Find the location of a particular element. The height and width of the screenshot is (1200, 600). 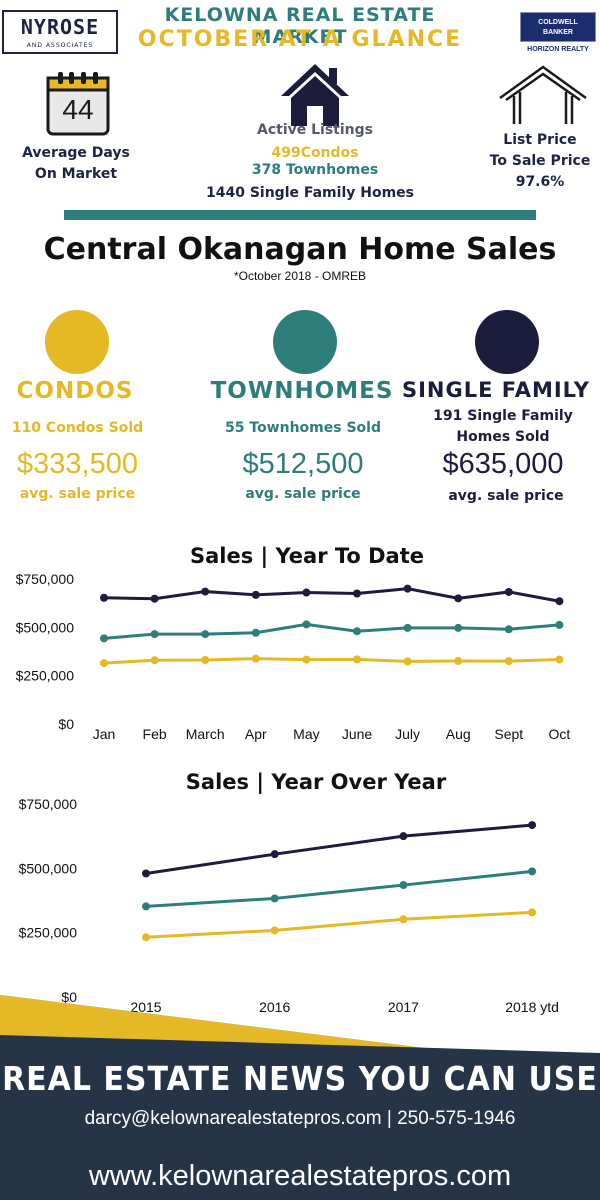

condos-avg-label: avg. sale price is located at coordinates (77, 494).